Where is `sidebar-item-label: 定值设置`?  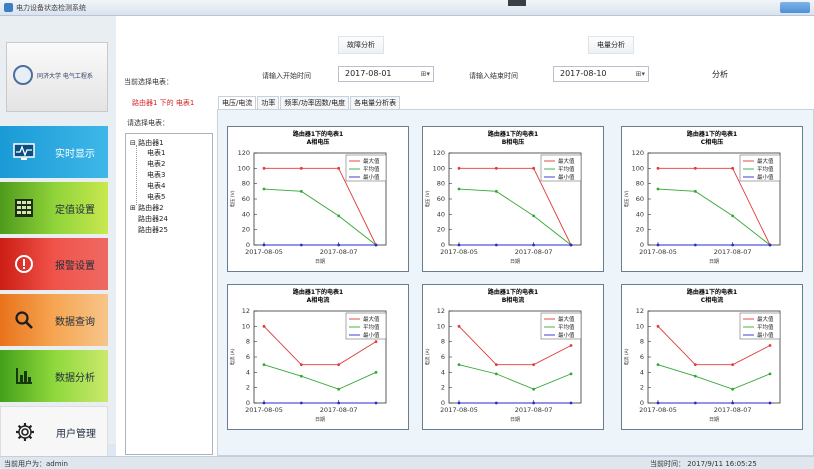
sidebar-item-label: 定值设置 is located at coordinates (75, 210).